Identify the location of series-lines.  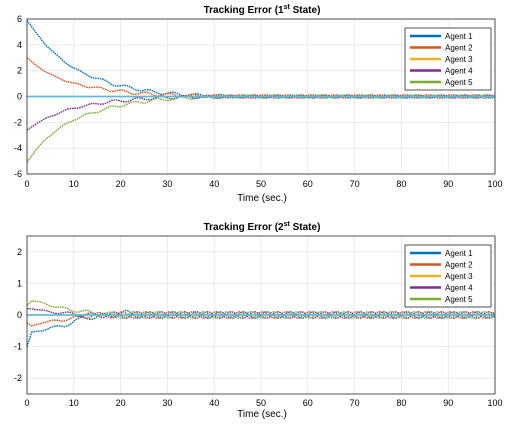
(261, 323).